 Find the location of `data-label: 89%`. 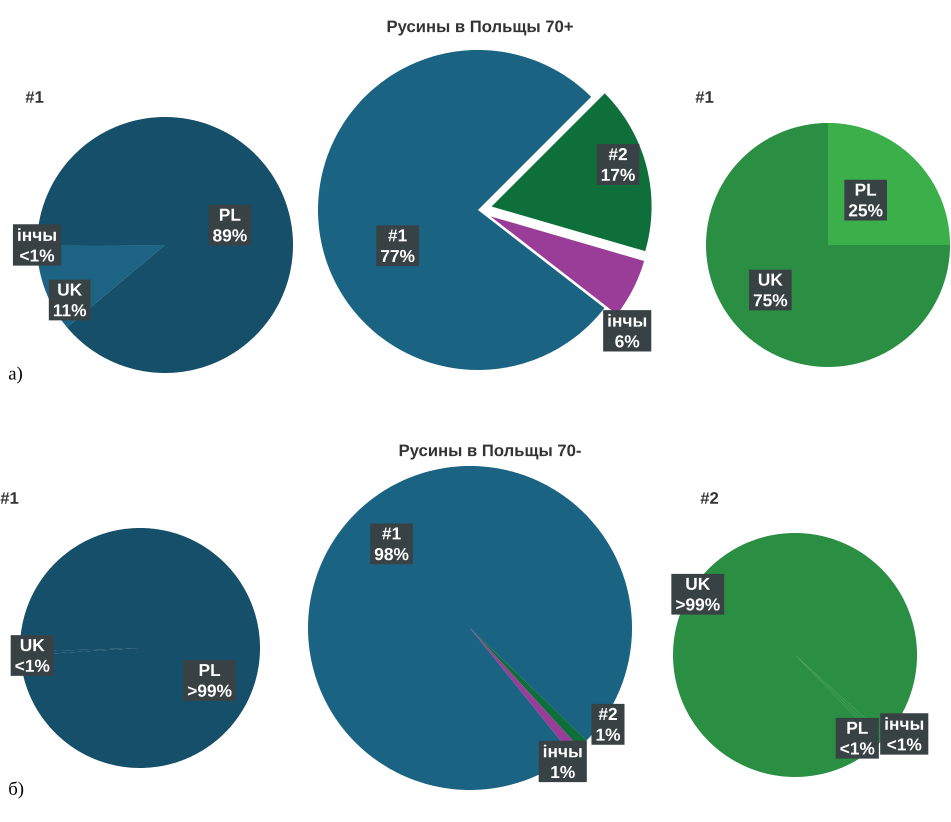

data-label: 89% is located at coordinates (230, 235).